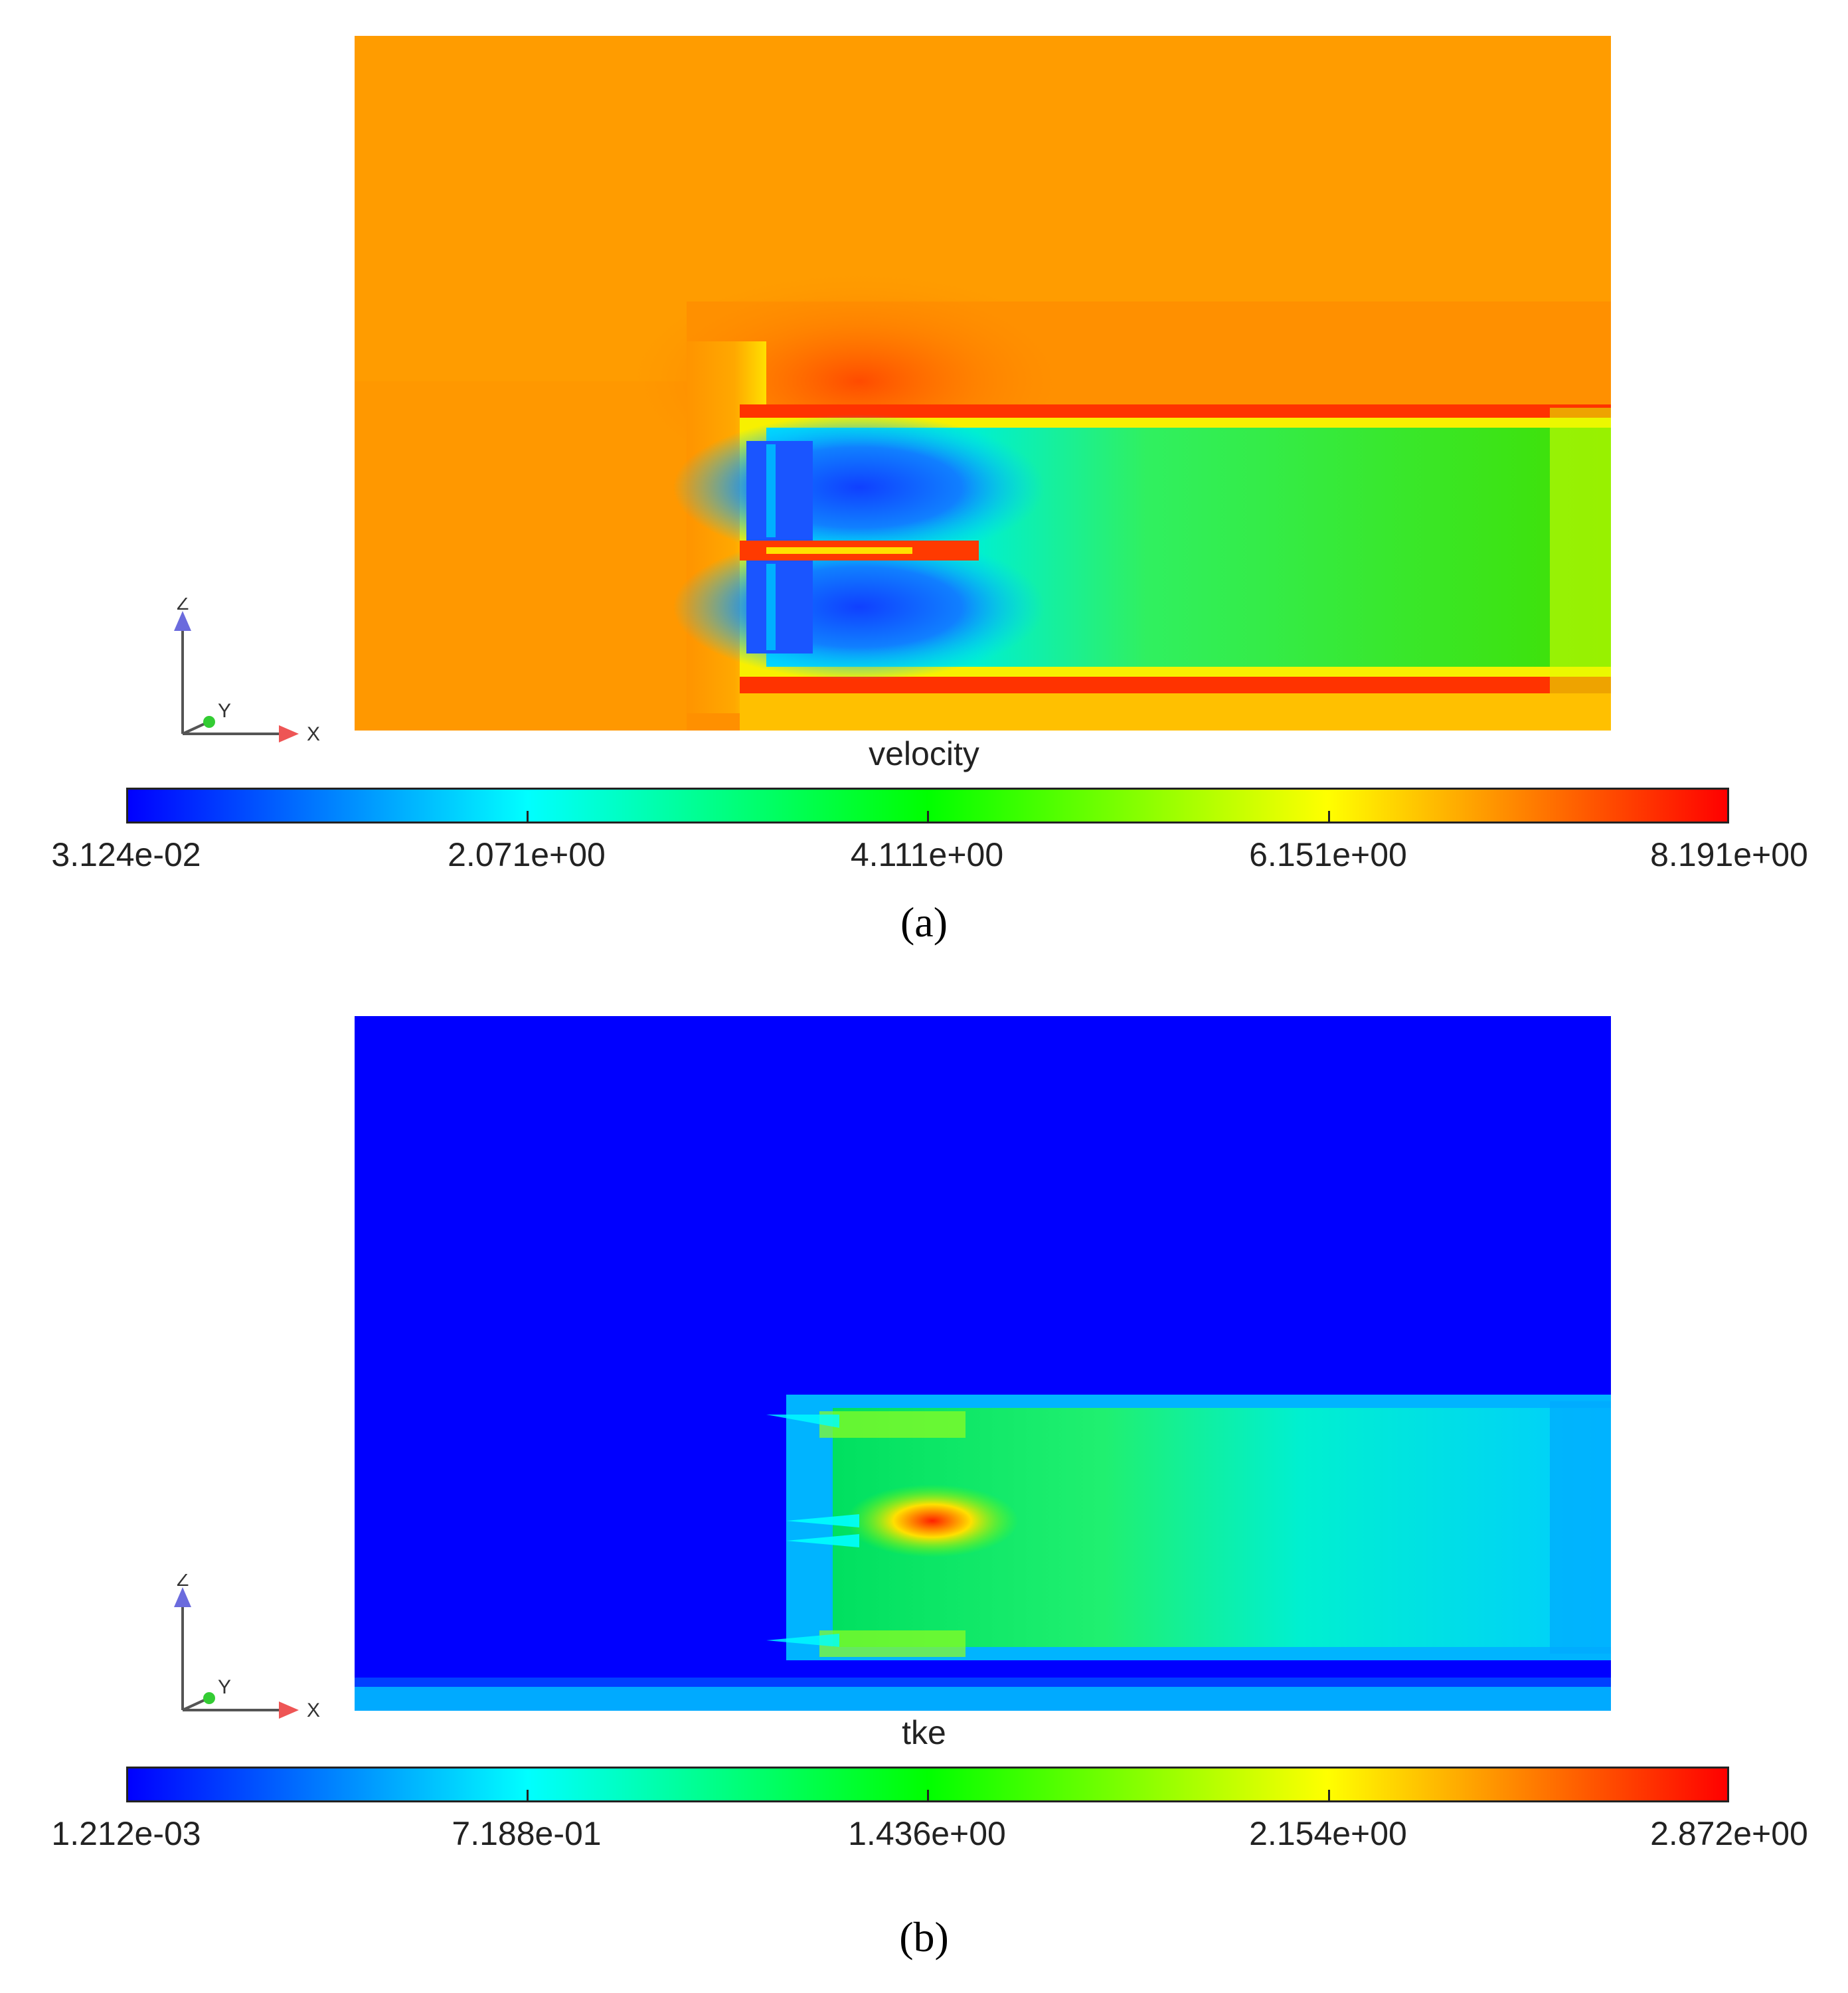 The height and width of the screenshot is (1993, 1848). Describe the element at coordinates (1328, 1834) in the screenshot. I see `colorbar-tick-label: 2.154e+00` at that location.